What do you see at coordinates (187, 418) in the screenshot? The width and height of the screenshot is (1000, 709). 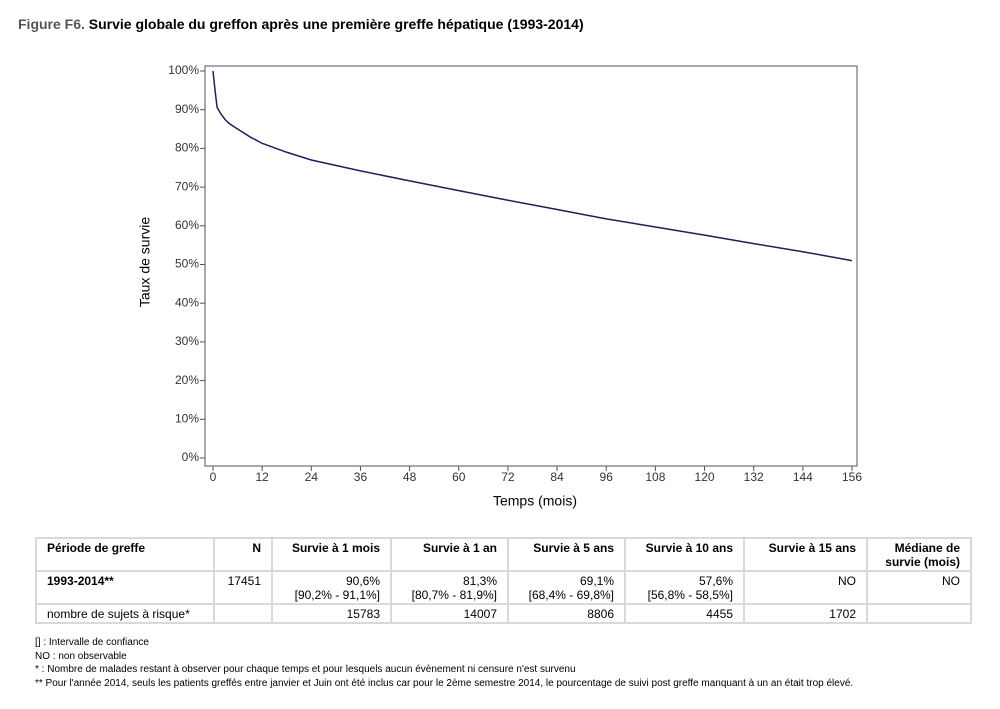 I see `y-tick-label: 10%` at bounding box center [187, 418].